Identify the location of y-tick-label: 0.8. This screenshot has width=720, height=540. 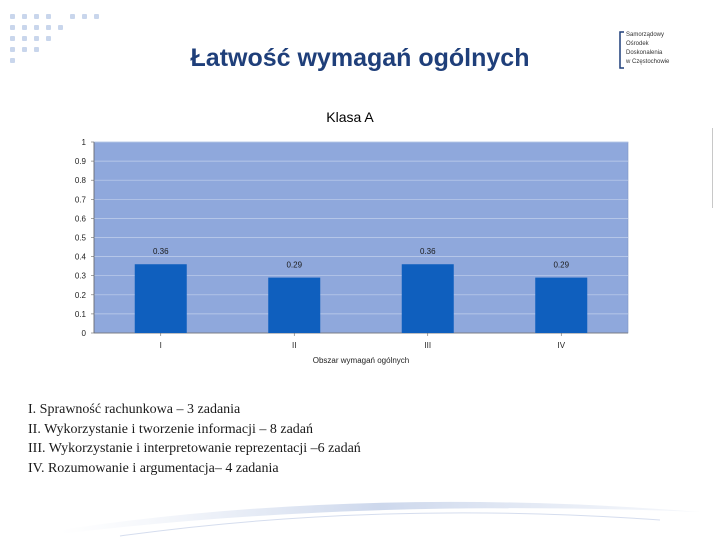
(81, 180).